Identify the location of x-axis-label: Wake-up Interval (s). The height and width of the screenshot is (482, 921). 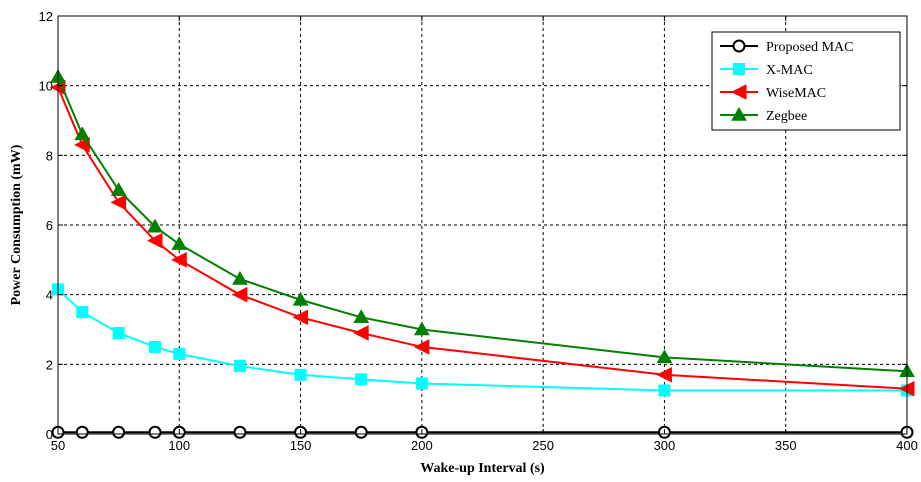
(482, 468).